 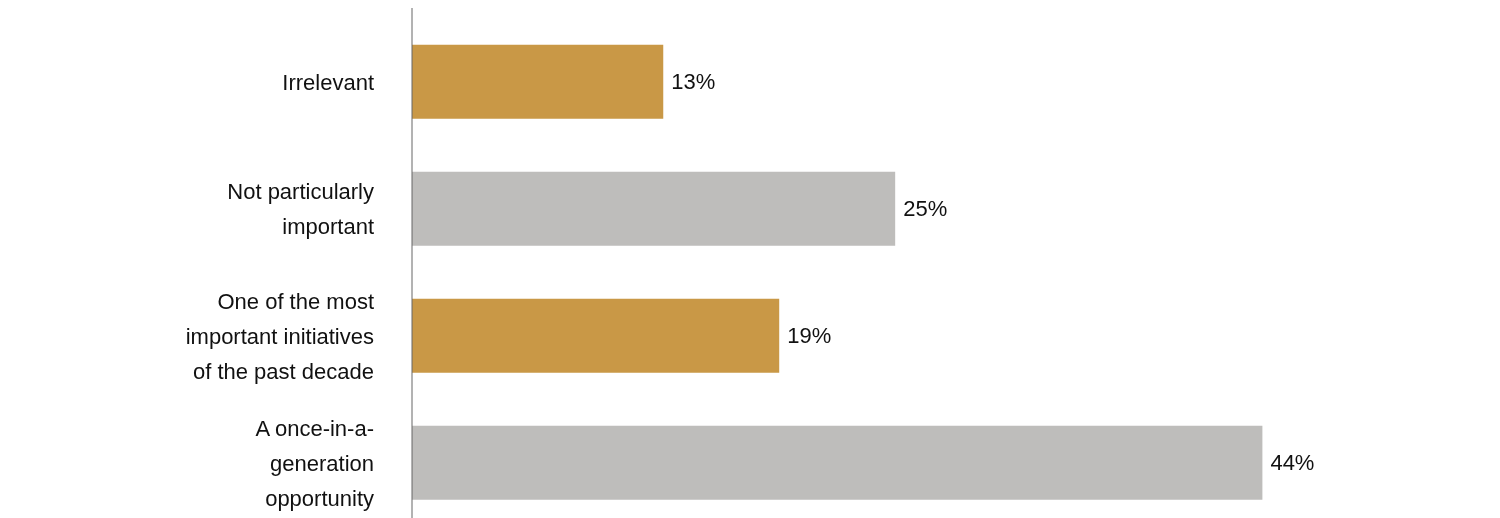 I want to click on y-tick-label: One of the most important initiatives of the past decade, so click(x=279, y=335).